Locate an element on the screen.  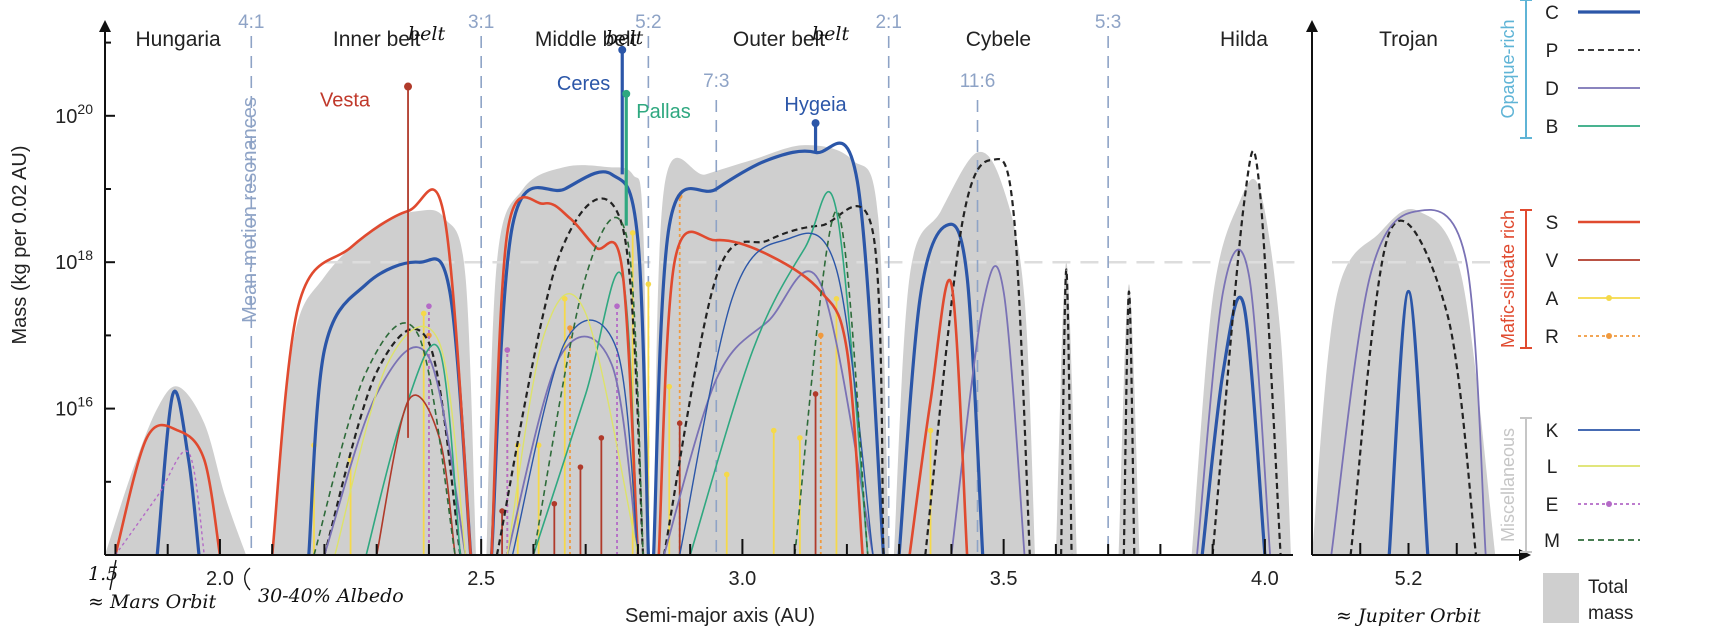
legend-code-k: K is located at coordinates (1552, 431).